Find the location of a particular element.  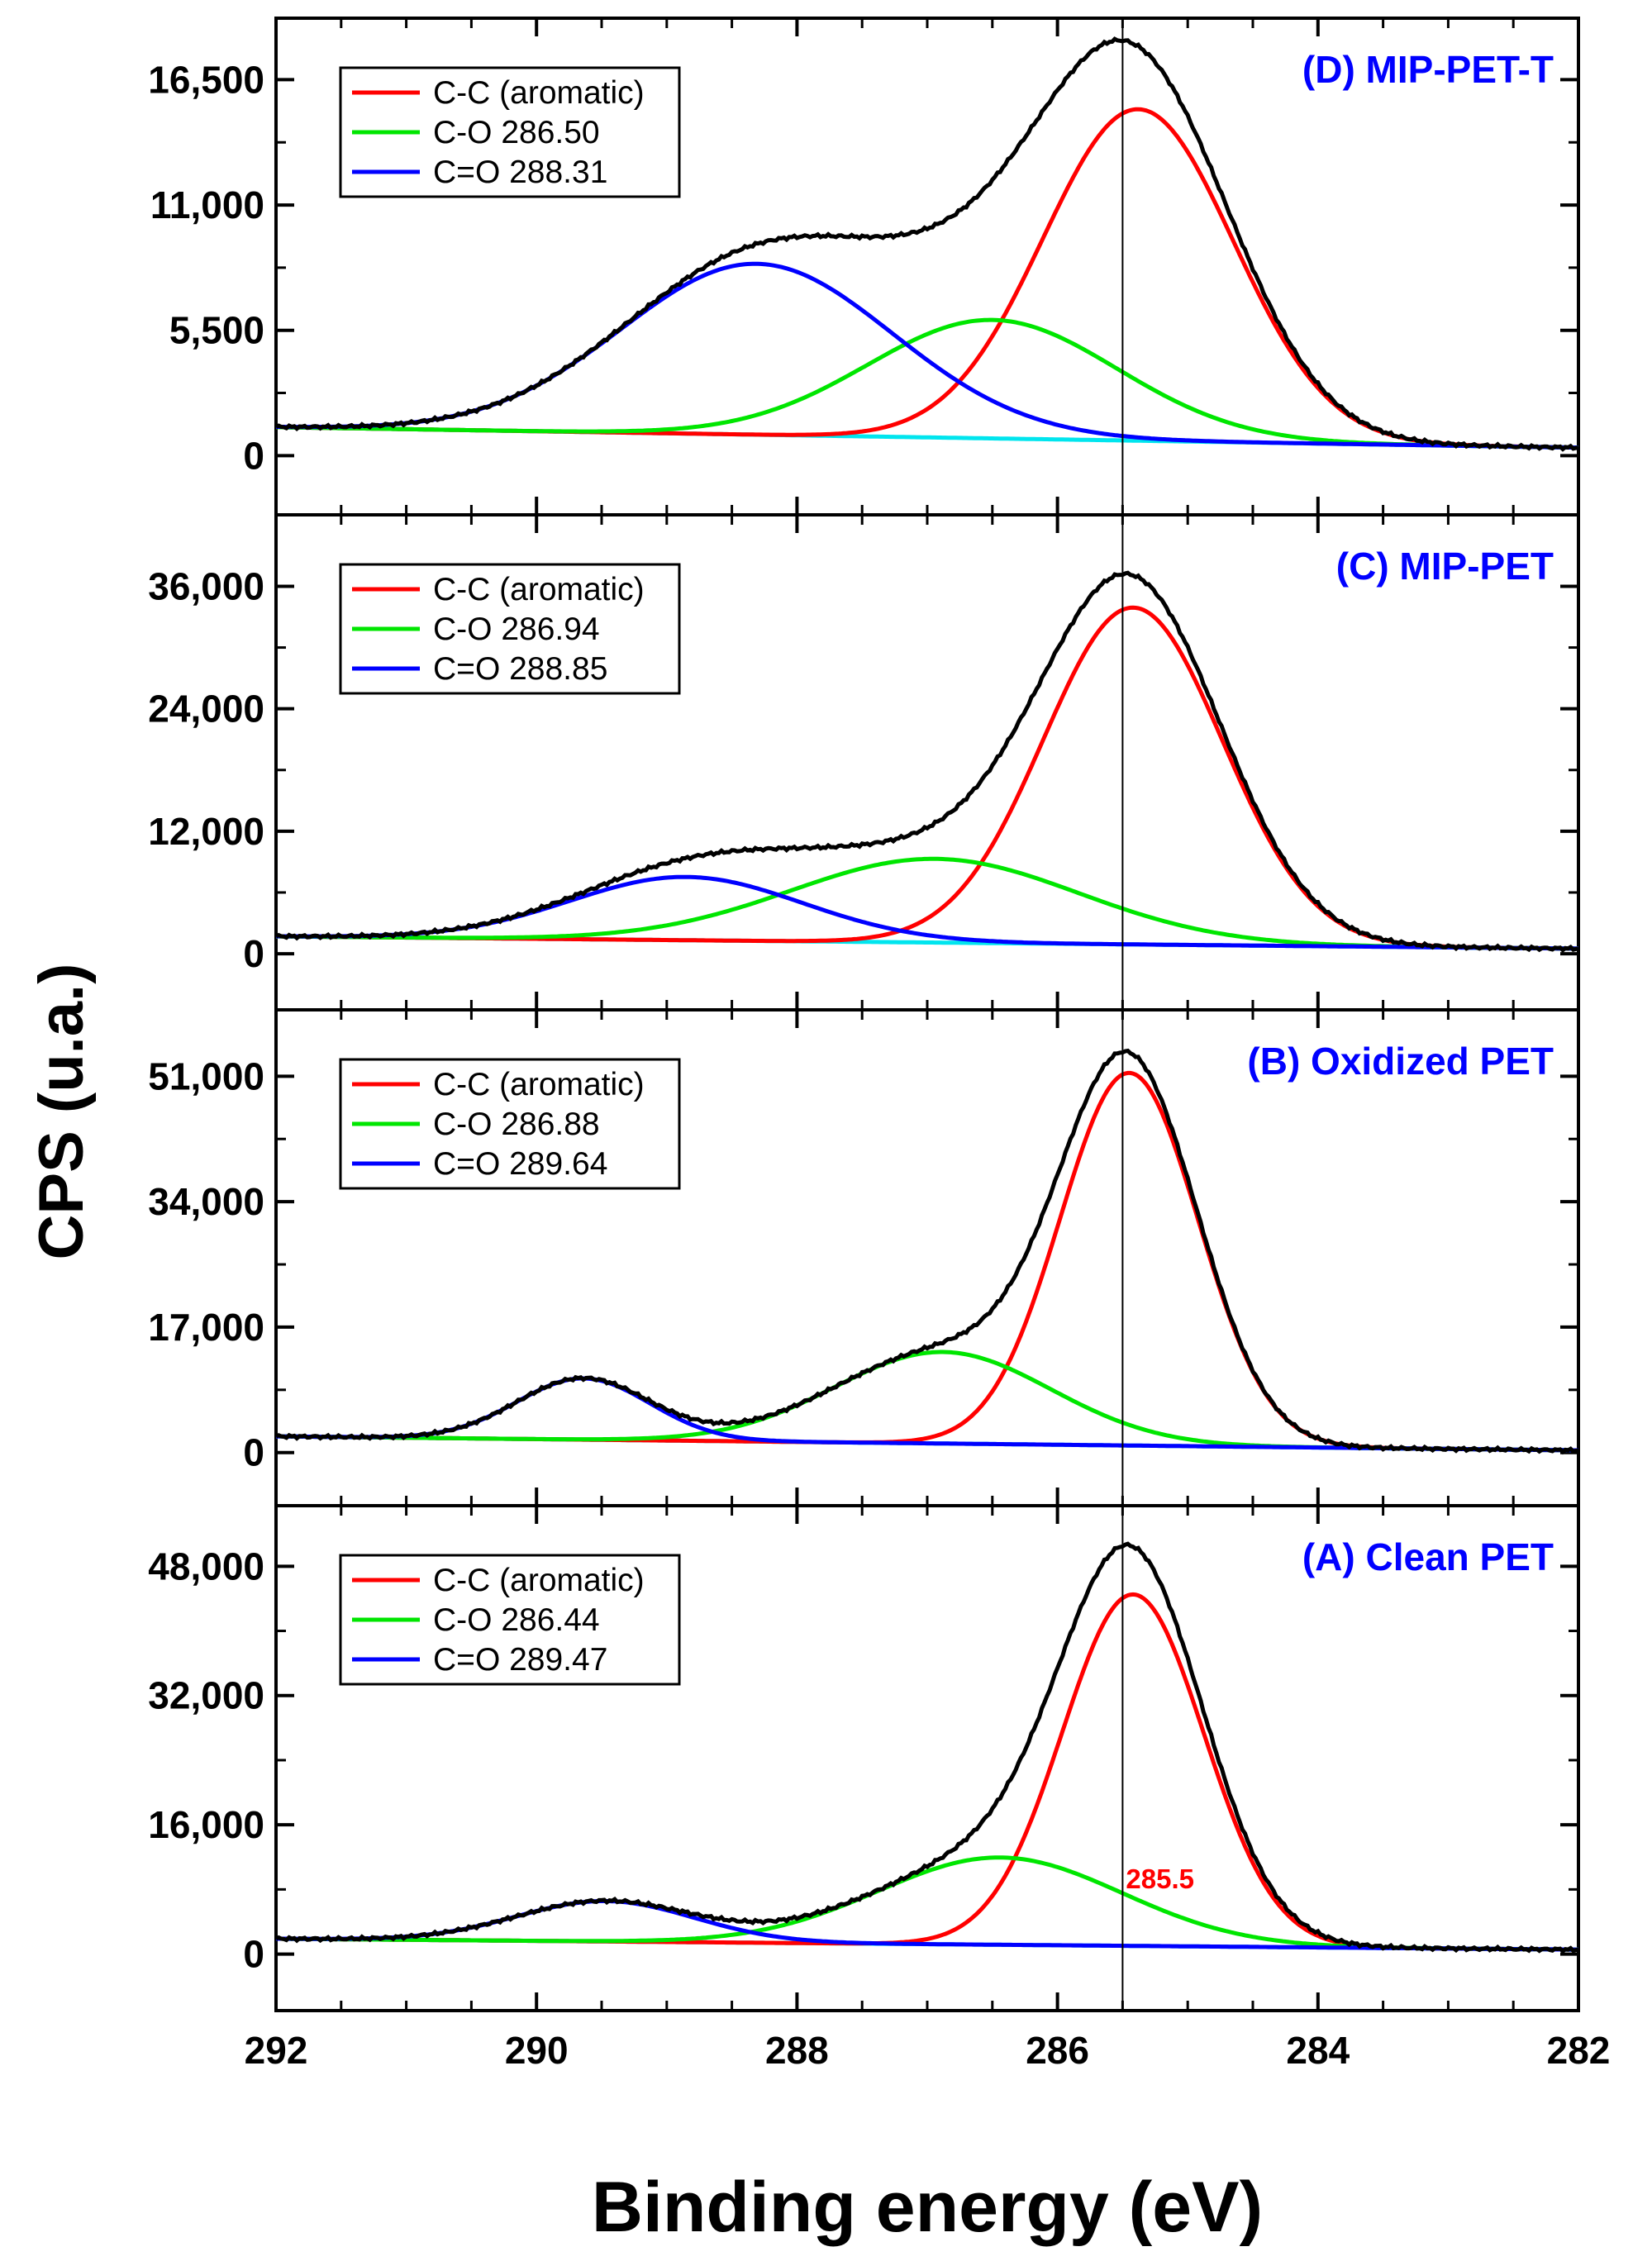

legend-label: C=O 288.31 is located at coordinates (520, 172).